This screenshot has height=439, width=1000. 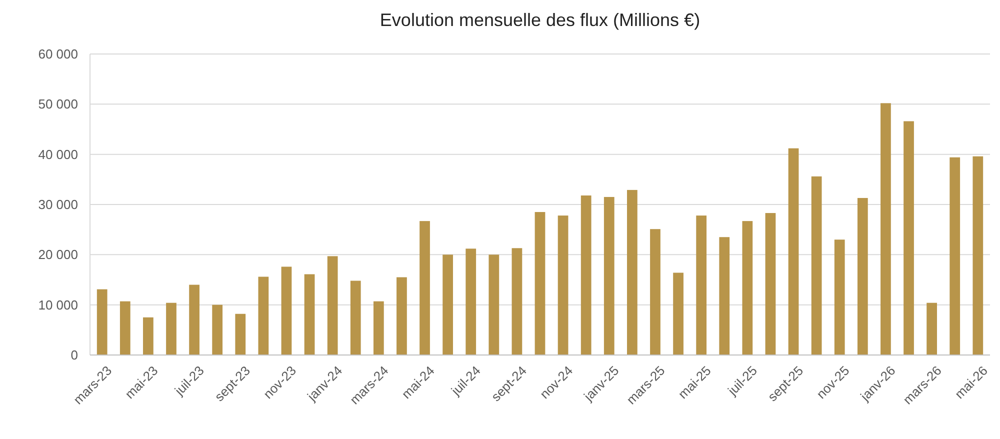 What do you see at coordinates (74, 355) in the screenshot?
I see `y-tick-label: 0` at bounding box center [74, 355].